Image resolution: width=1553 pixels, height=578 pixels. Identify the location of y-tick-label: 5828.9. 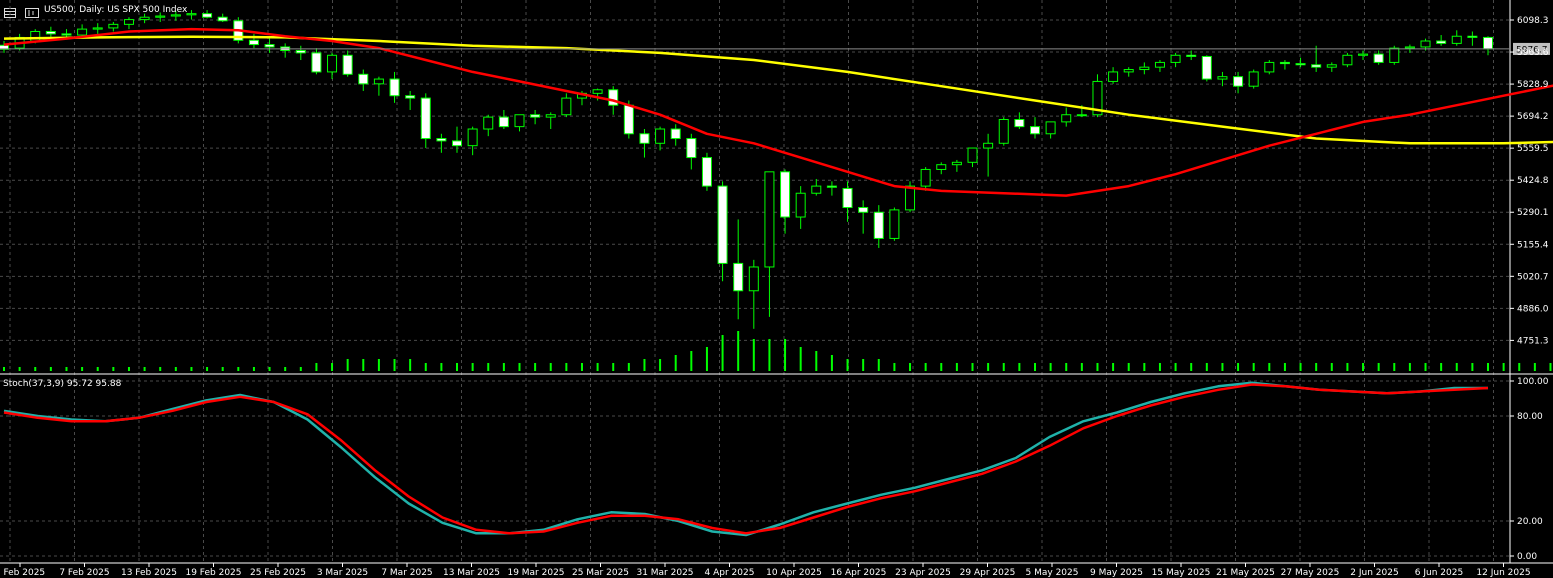
(1533, 85).